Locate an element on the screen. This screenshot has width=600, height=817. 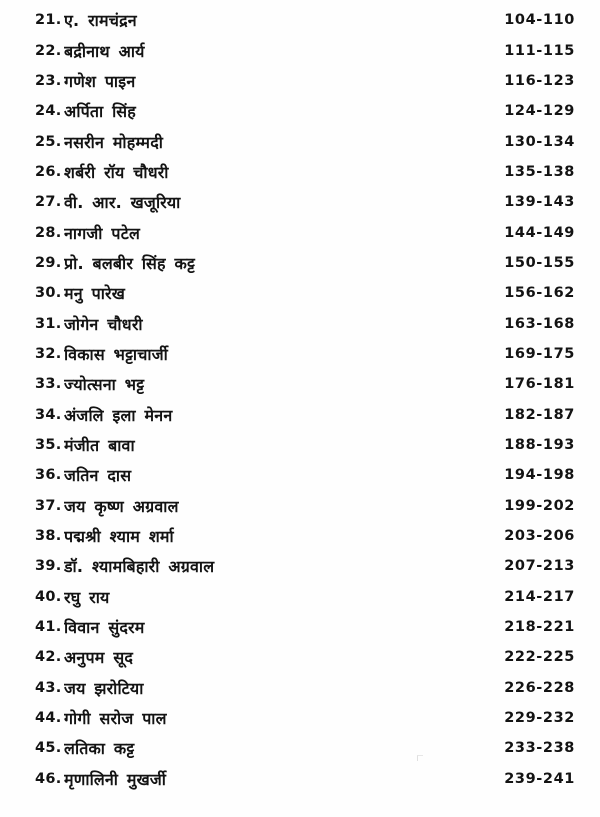
page-range: 156-162 is located at coordinates (539, 293).